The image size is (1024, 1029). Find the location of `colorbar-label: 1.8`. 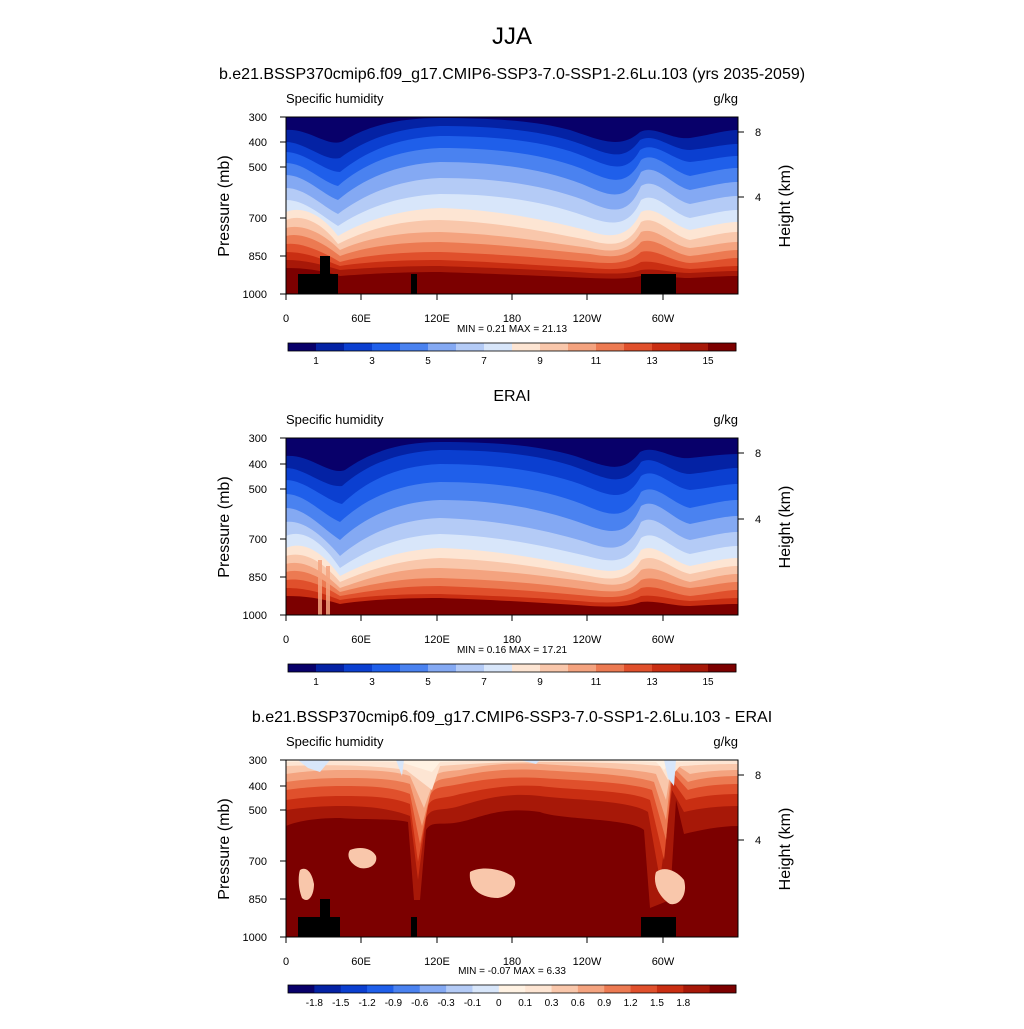

colorbar-label: 1.8 is located at coordinates (683, 1003).